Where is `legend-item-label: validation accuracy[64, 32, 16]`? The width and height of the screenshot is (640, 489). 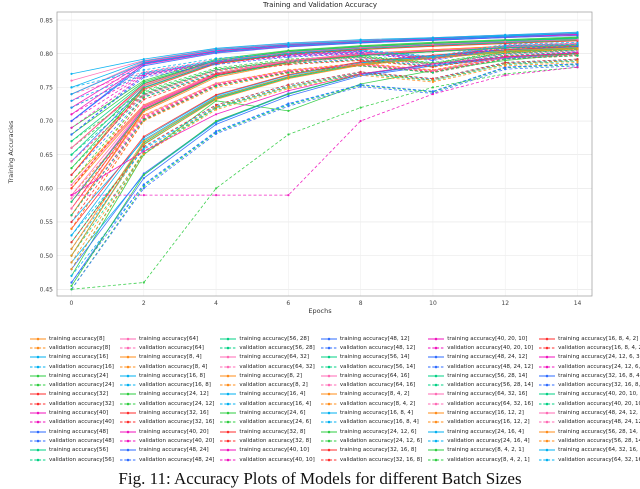 legend-item-label: validation accuracy[64, 32, 16] is located at coordinates (490, 403).